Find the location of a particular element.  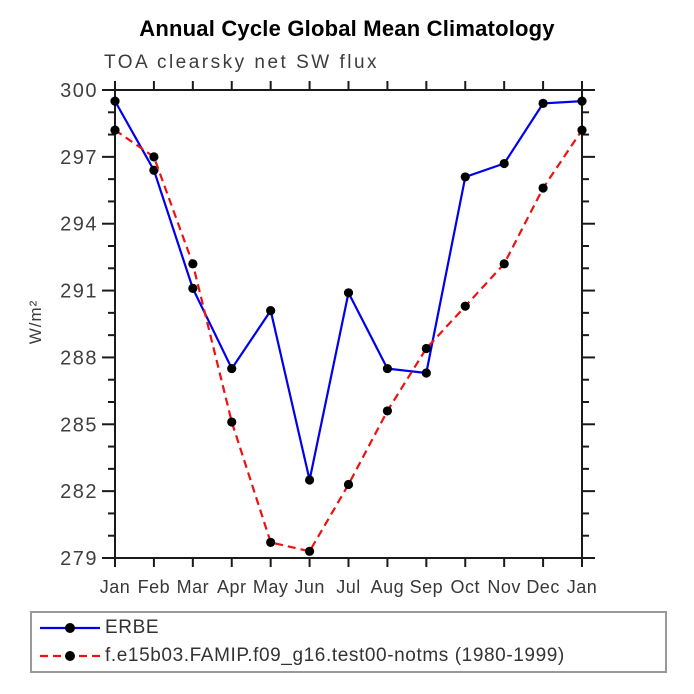

x-axis-tick-label: Jul is located at coordinates (348, 587).